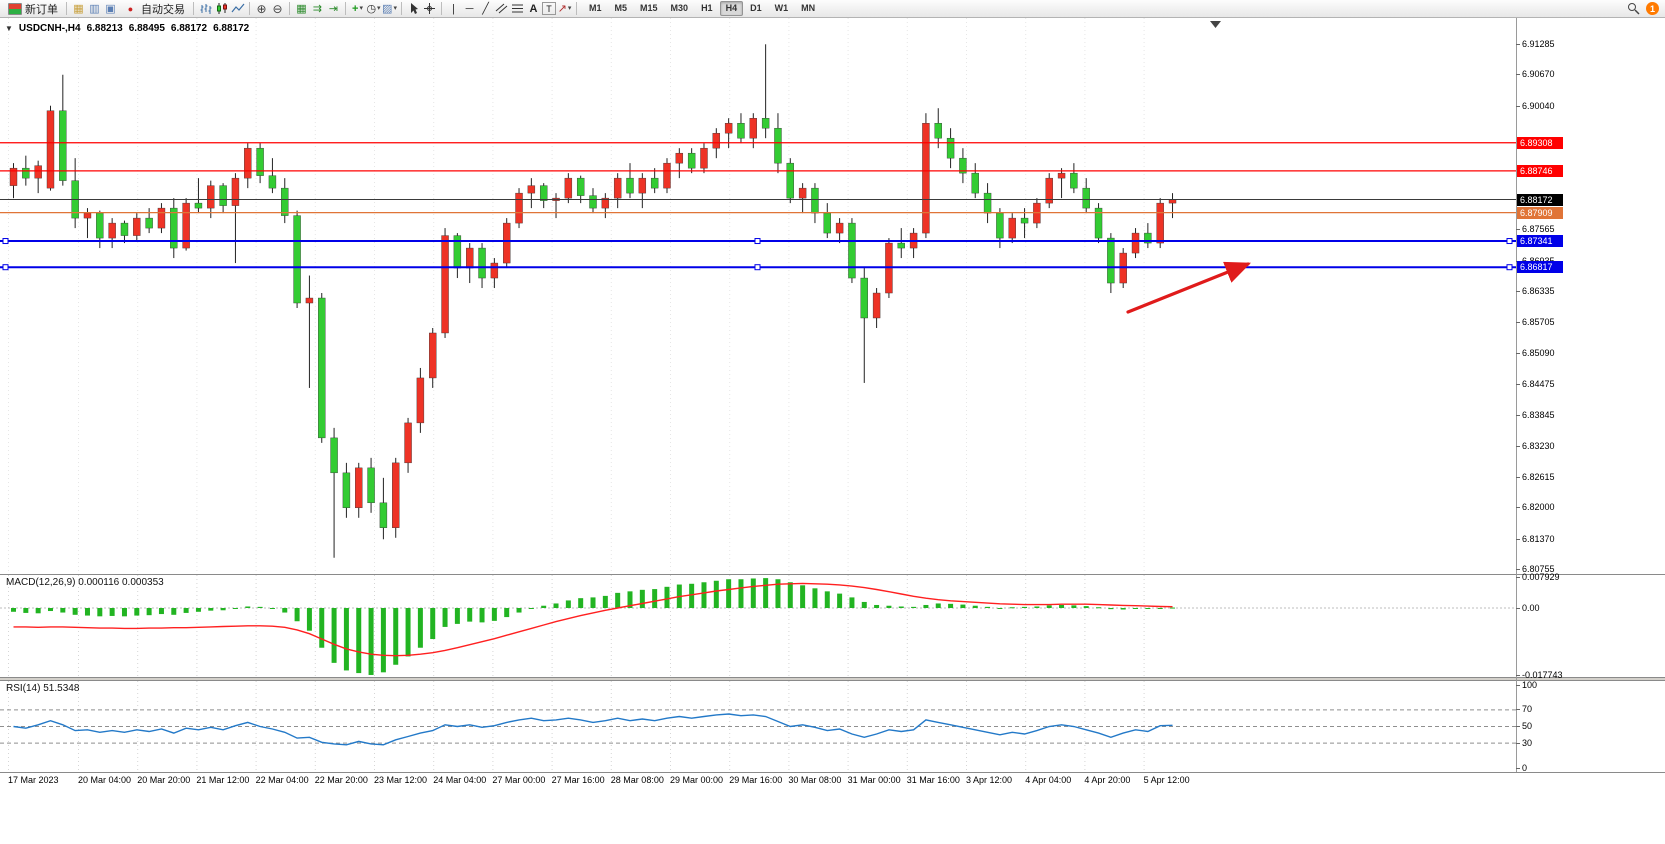 Image resolution: width=1665 pixels, height=844 pixels. Describe the element at coordinates (205, 9) in the screenshot. I see `bar-chart-icon` at that location.